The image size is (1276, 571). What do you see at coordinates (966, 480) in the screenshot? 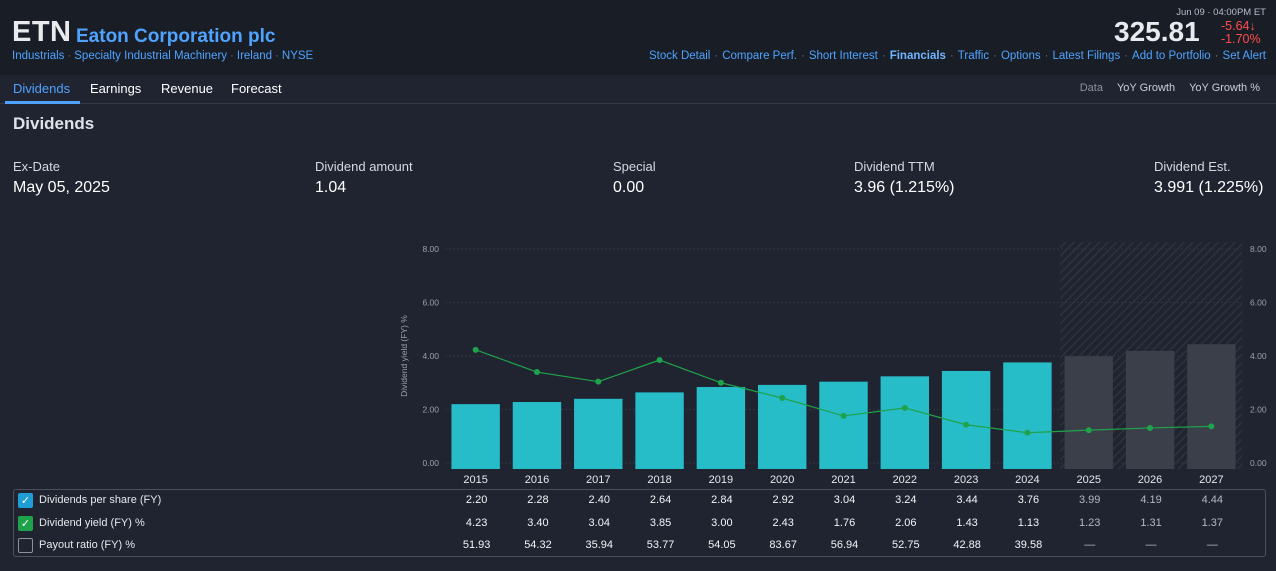
I see `x-tick-label-2023: 2023` at bounding box center [966, 480].